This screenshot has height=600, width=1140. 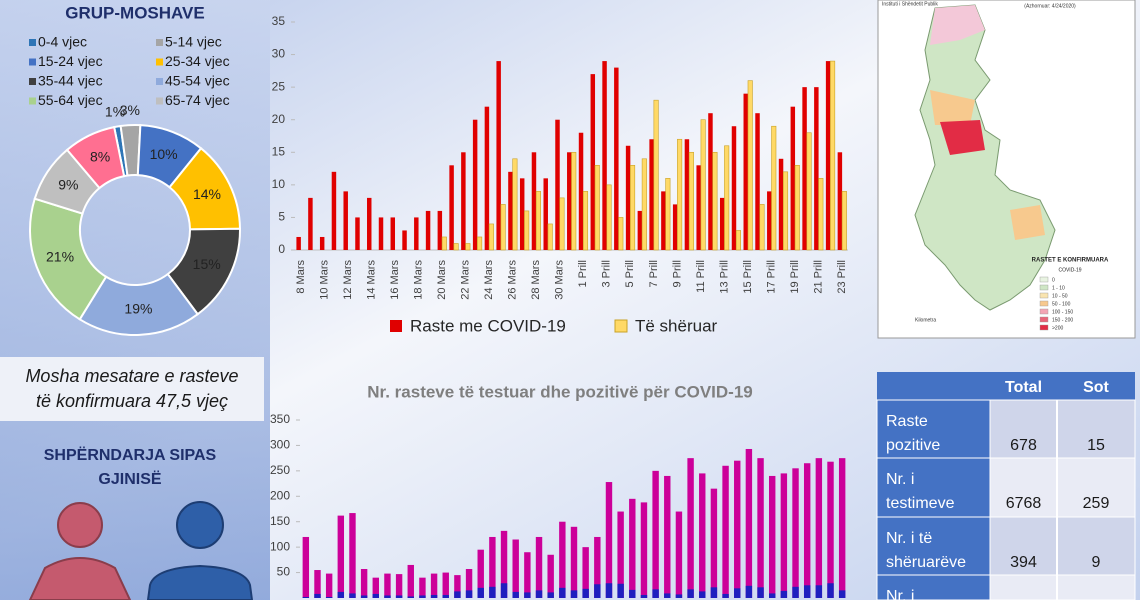 What do you see at coordinates (1070, 261) in the screenshot?
I see `map-legend-title: RASTET E KONFIRMUARA` at bounding box center [1070, 261].